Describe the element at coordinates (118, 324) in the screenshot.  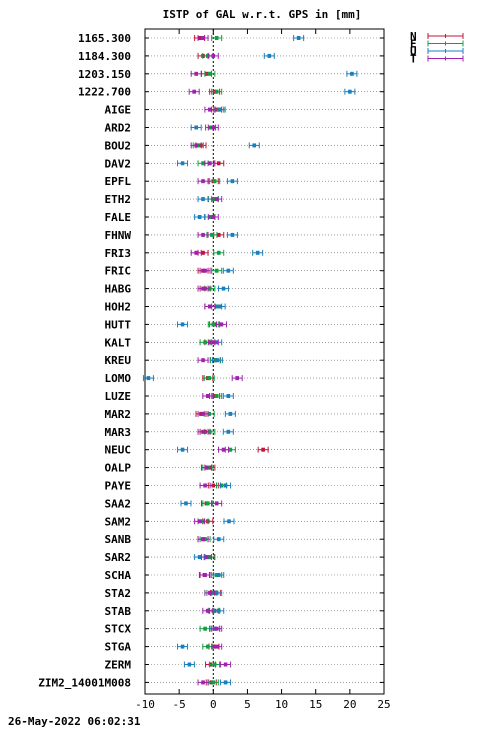
I see `y-tick-label: HUTT` at that location.